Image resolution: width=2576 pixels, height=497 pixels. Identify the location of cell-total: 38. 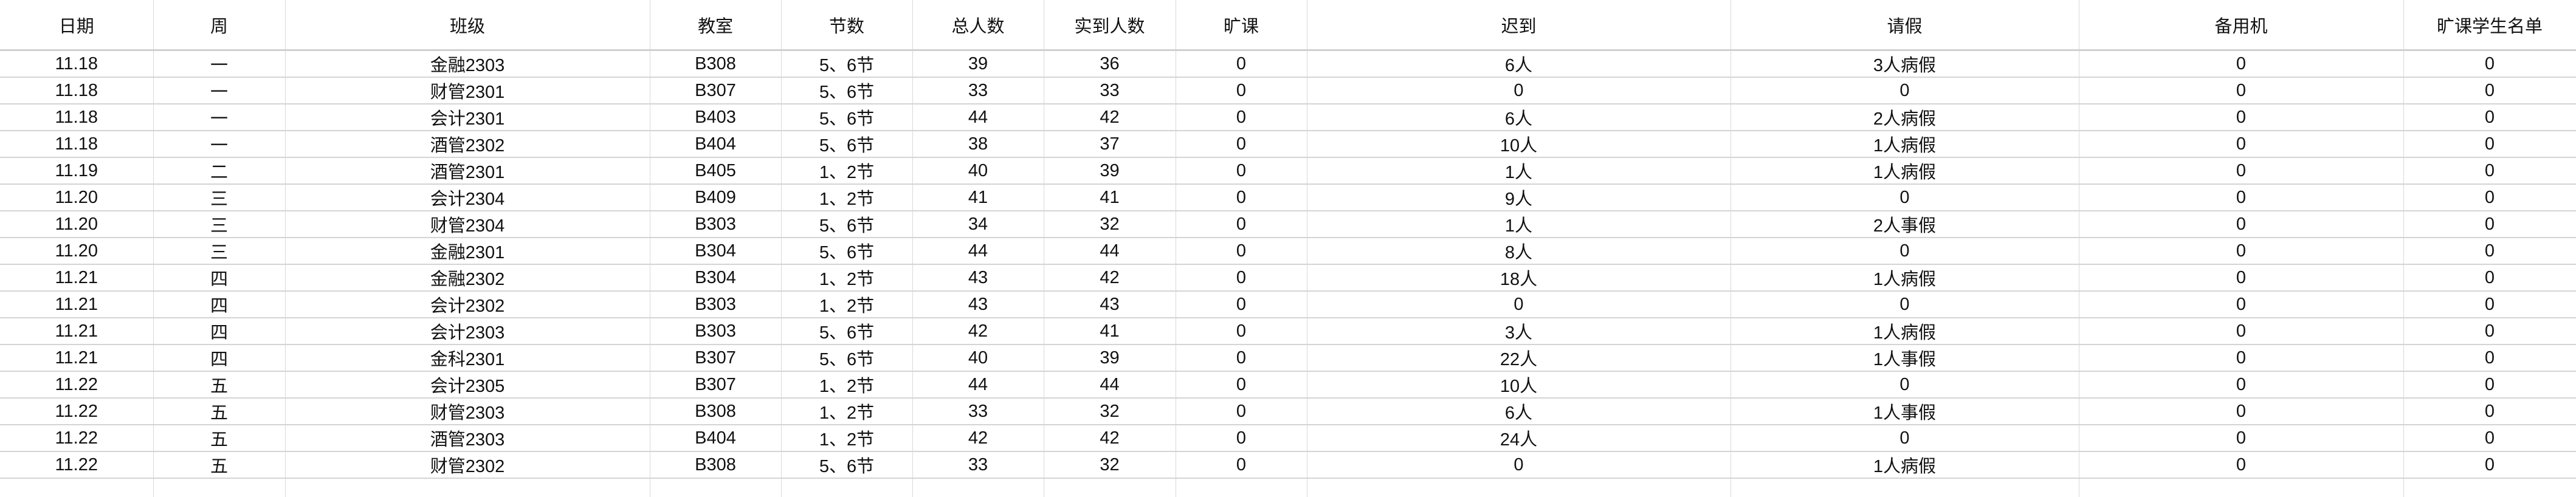
(978, 144).